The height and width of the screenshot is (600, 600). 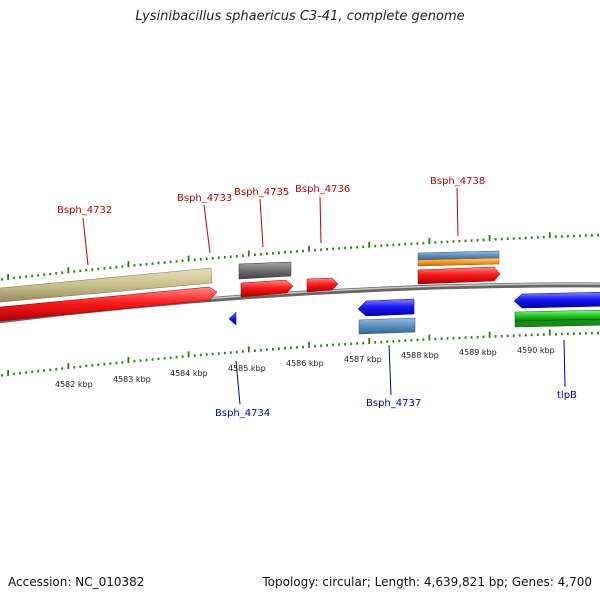 What do you see at coordinates (109, 304) in the screenshot?
I see `gene-arrow-bsph4732` at bounding box center [109, 304].